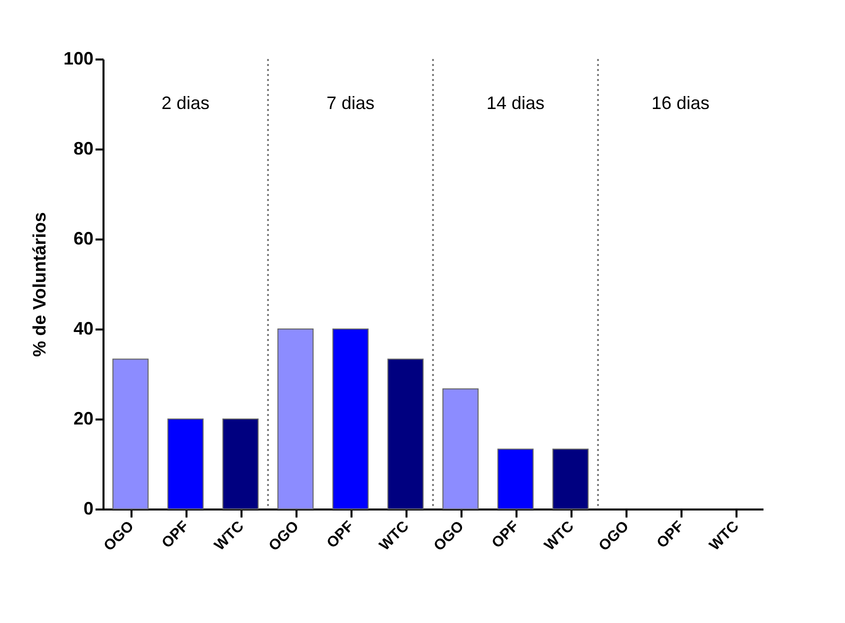 Image resolution: width=845 pixels, height=623 pixels. I want to click on y-axis-title: % de Voluntários, so click(39, 284).